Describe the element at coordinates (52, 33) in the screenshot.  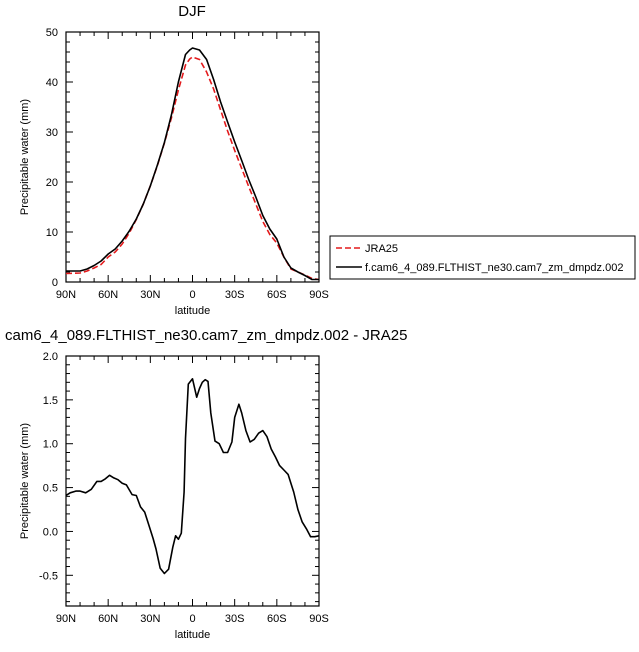
I see `y-tick-label: 50` at that location.